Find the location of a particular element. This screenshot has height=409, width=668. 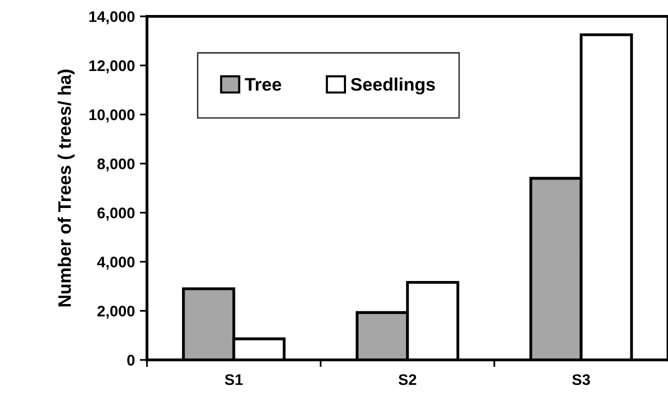

y-tick-label: 6,000 is located at coordinates (116, 214).